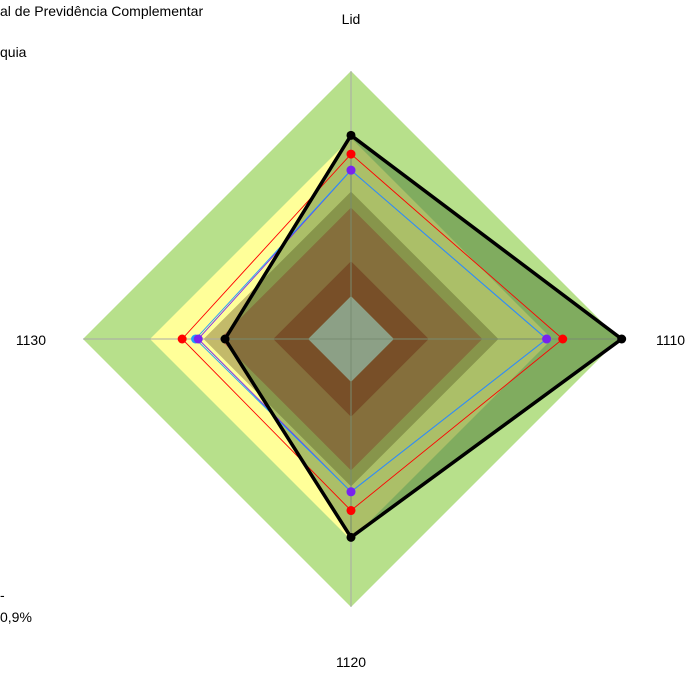 This screenshot has height=673, width=695. I want to click on axis-label-1120: 1120, so click(351, 662).